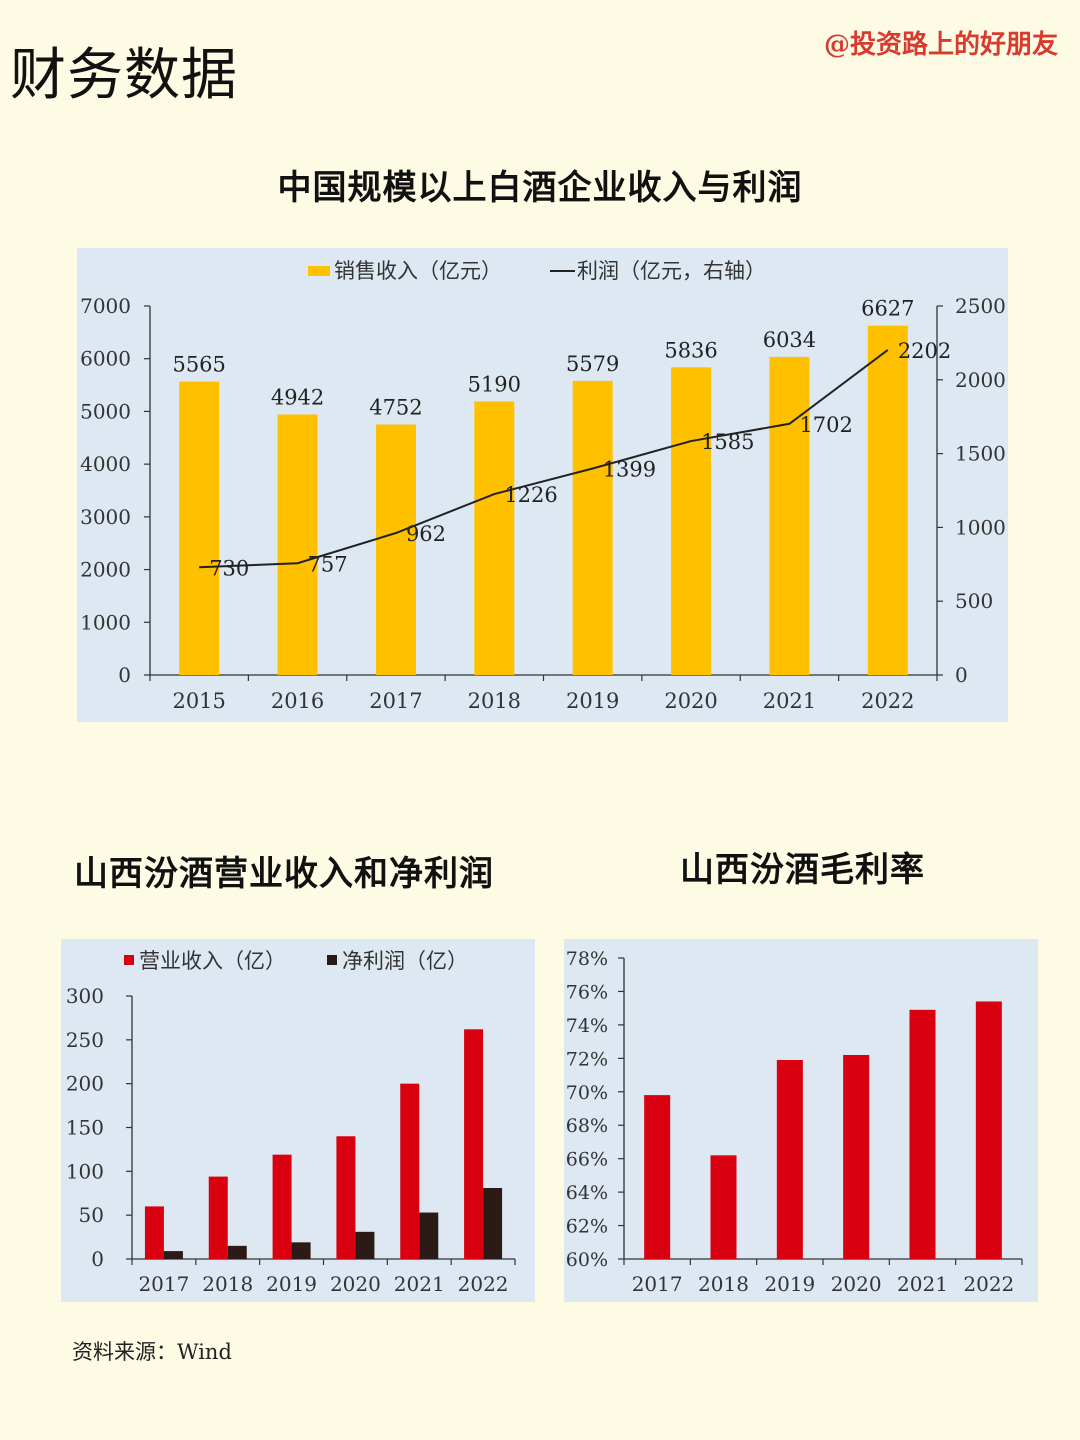 The width and height of the screenshot is (1080, 1440). I want to click on y2-tick-label: 2500, so click(980, 306).